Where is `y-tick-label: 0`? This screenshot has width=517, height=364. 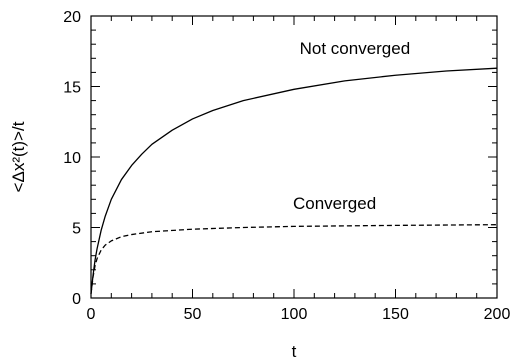
y-tick-label: 0 is located at coordinates (76, 299).